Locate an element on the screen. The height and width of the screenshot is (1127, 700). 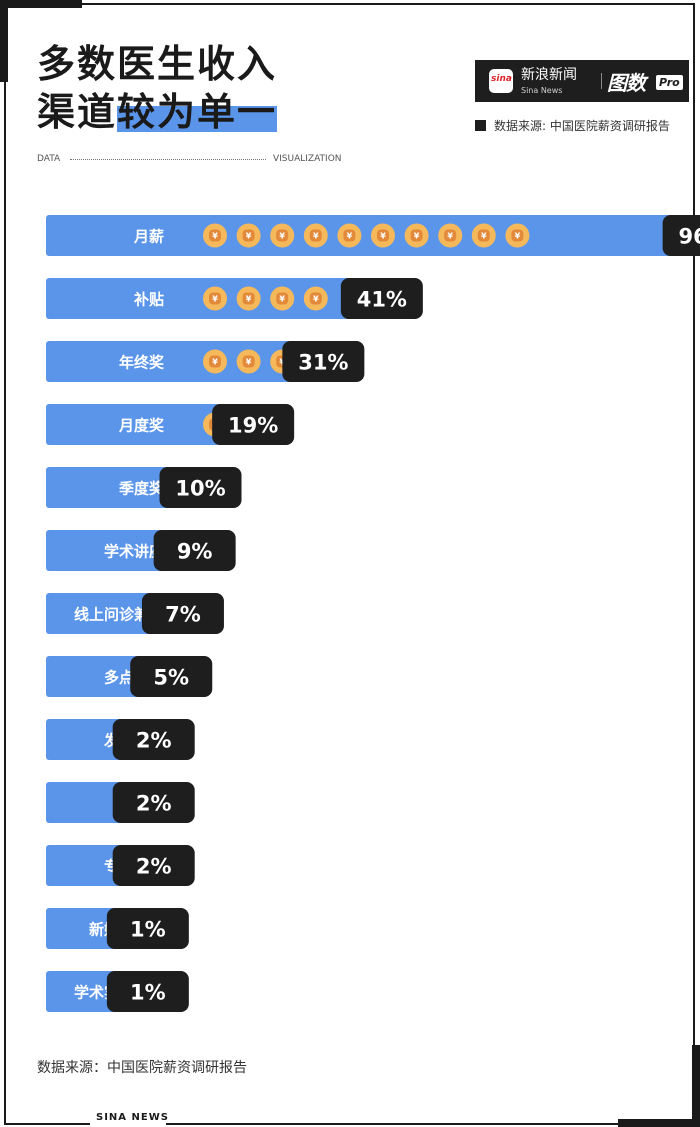
value-label: 19% is located at coordinates (253, 426).